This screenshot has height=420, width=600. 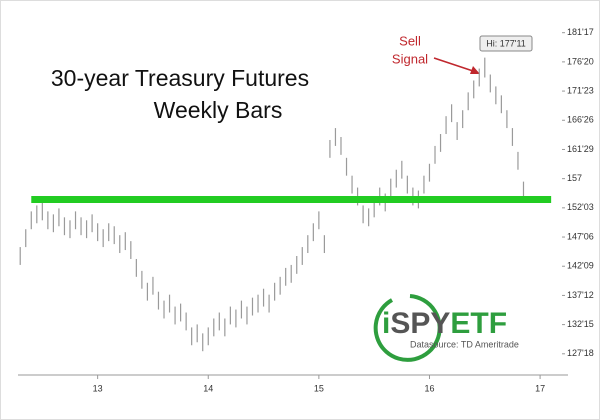 What do you see at coordinates (455, 65) in the screenshot?
I see `annotation-arrow` at bounding box center [455, 65].